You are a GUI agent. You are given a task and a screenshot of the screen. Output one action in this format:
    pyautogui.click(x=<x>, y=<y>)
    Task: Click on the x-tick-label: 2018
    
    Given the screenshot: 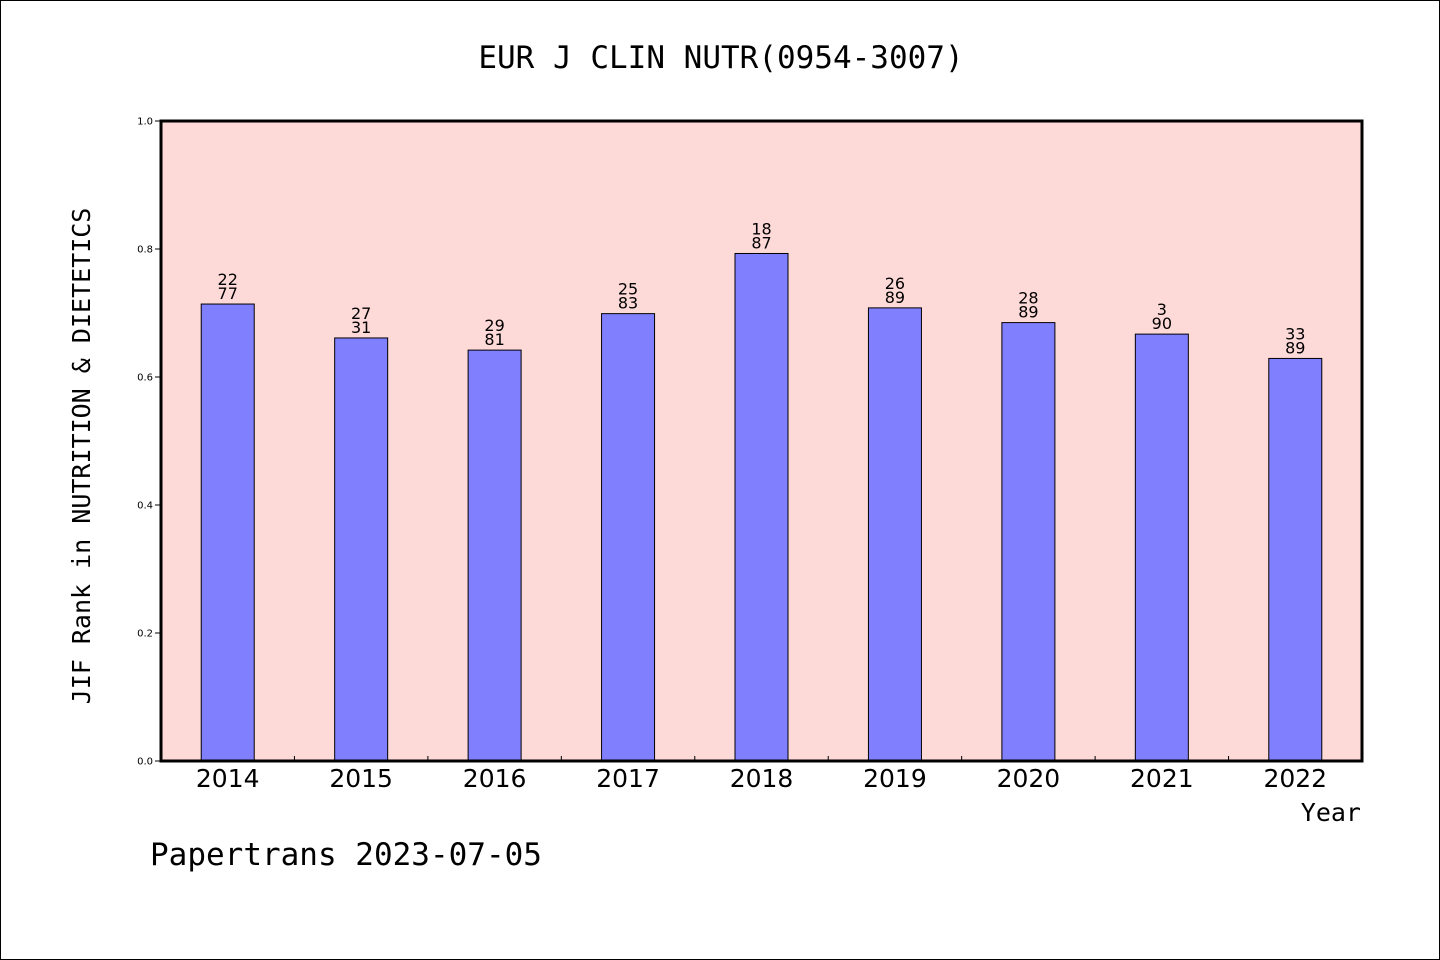 What is the action you would take?
    pyautogui.click(x=762, y=778)
    